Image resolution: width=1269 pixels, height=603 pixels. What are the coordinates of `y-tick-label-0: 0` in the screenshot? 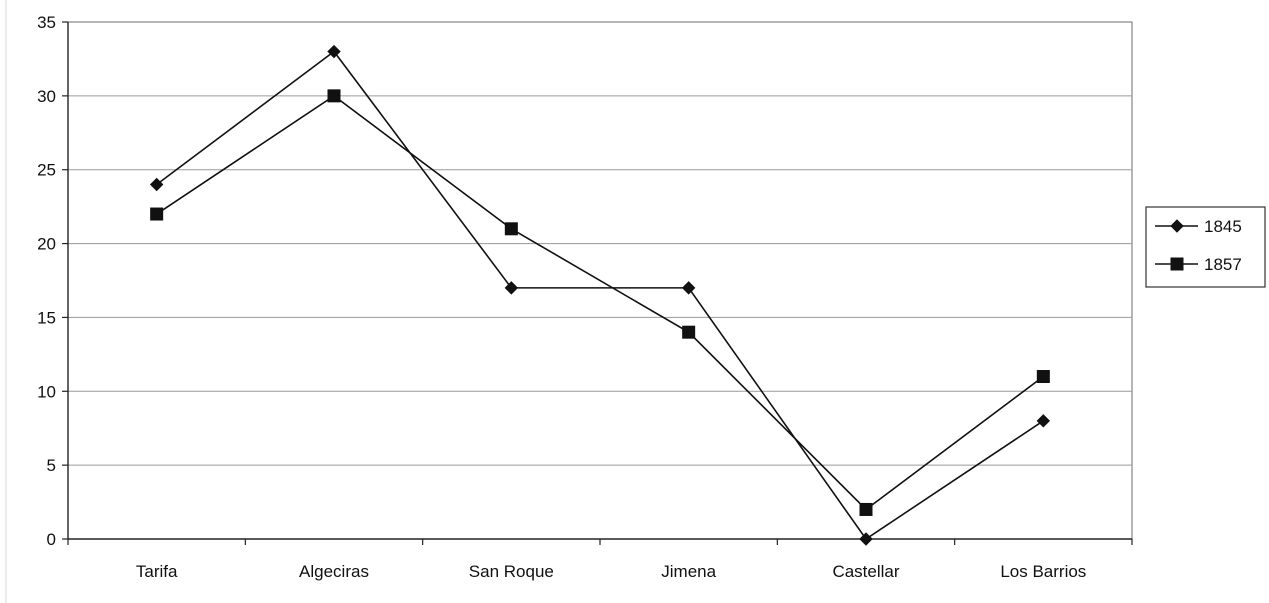 It's located at (51, 539).